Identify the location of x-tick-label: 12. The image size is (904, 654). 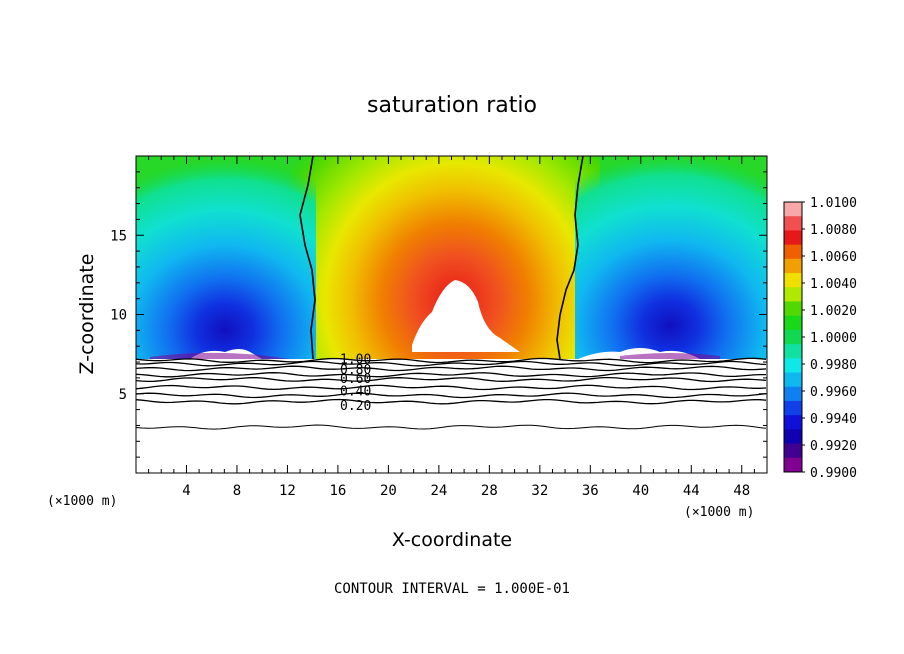
(287, 491).